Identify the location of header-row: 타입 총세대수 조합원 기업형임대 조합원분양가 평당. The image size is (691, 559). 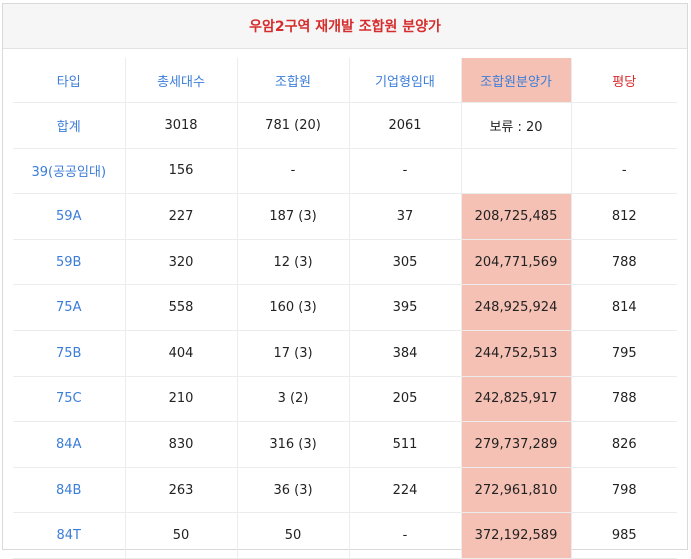
(345, 80).